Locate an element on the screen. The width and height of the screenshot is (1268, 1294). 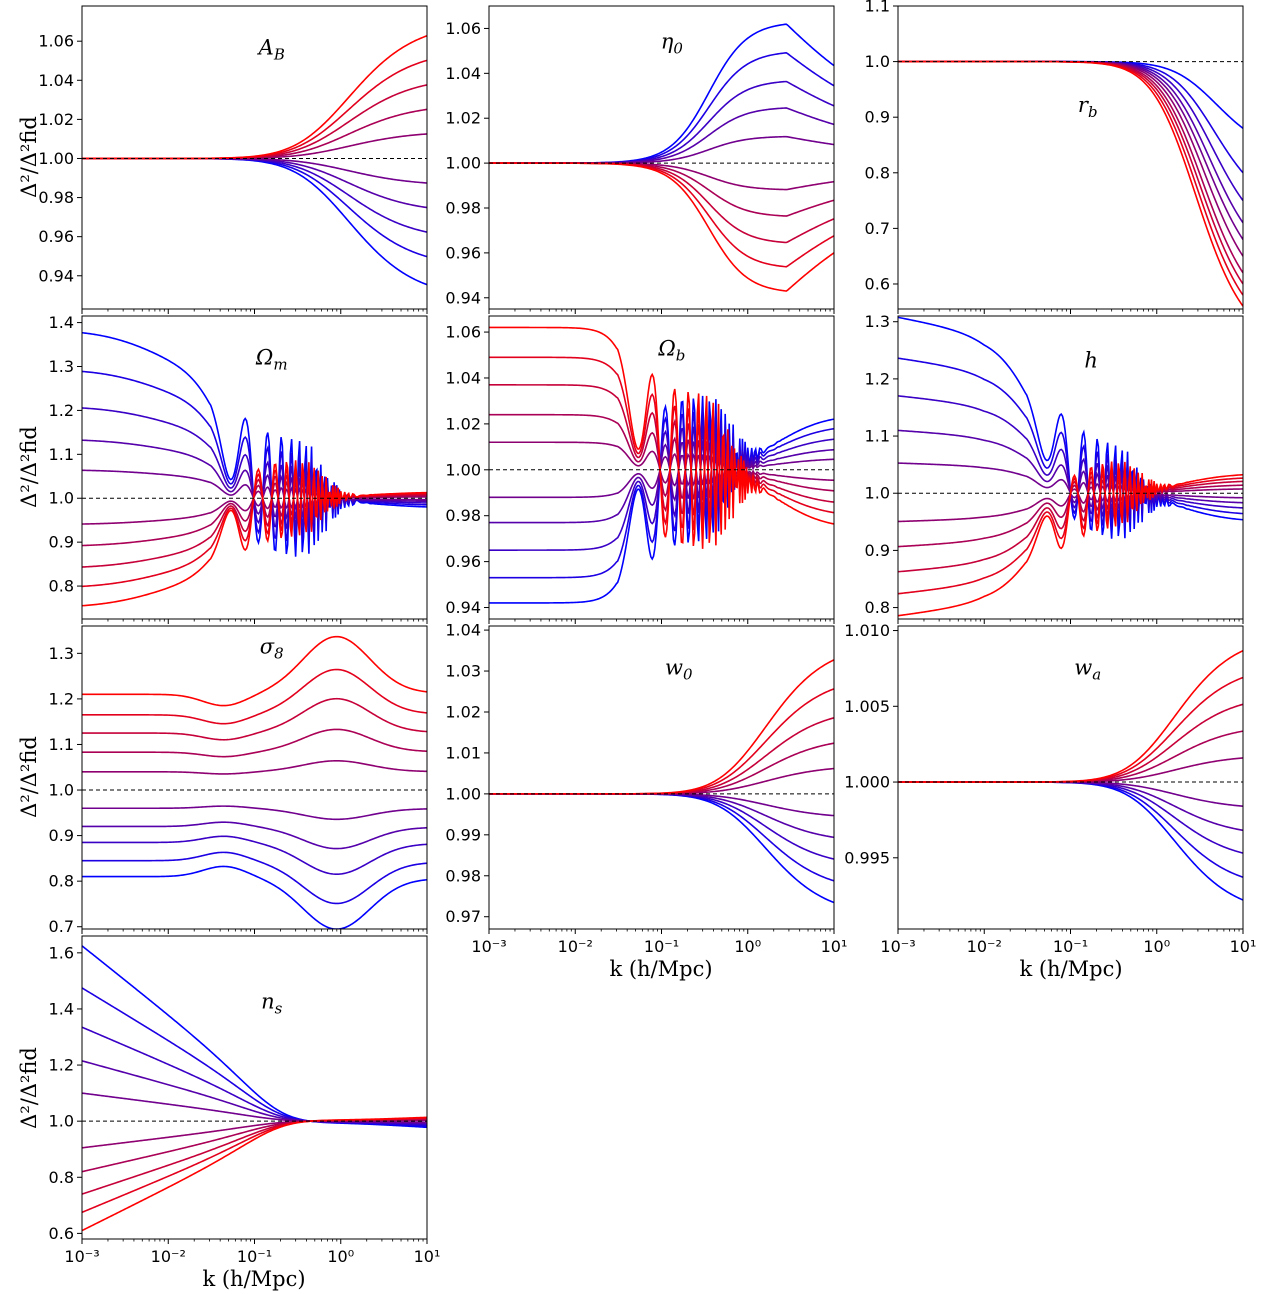
y-axis-label-row3: Δ²/Δ²fid is located at coordinates (29, 777).